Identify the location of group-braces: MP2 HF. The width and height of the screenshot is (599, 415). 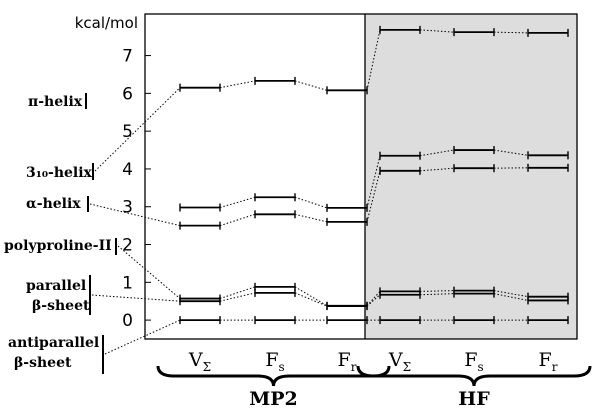
(374, 387).